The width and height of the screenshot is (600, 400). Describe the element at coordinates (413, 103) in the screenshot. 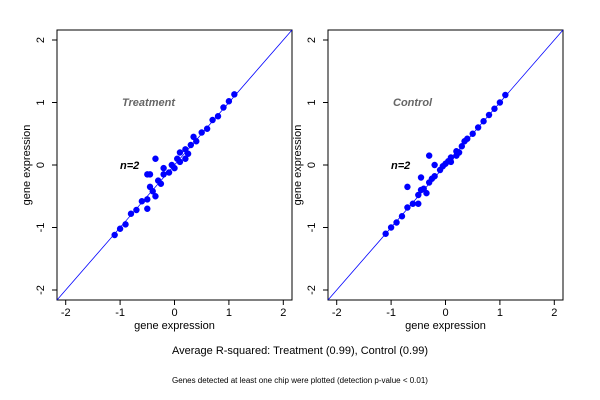

I see `panel-title: Control` at that location.